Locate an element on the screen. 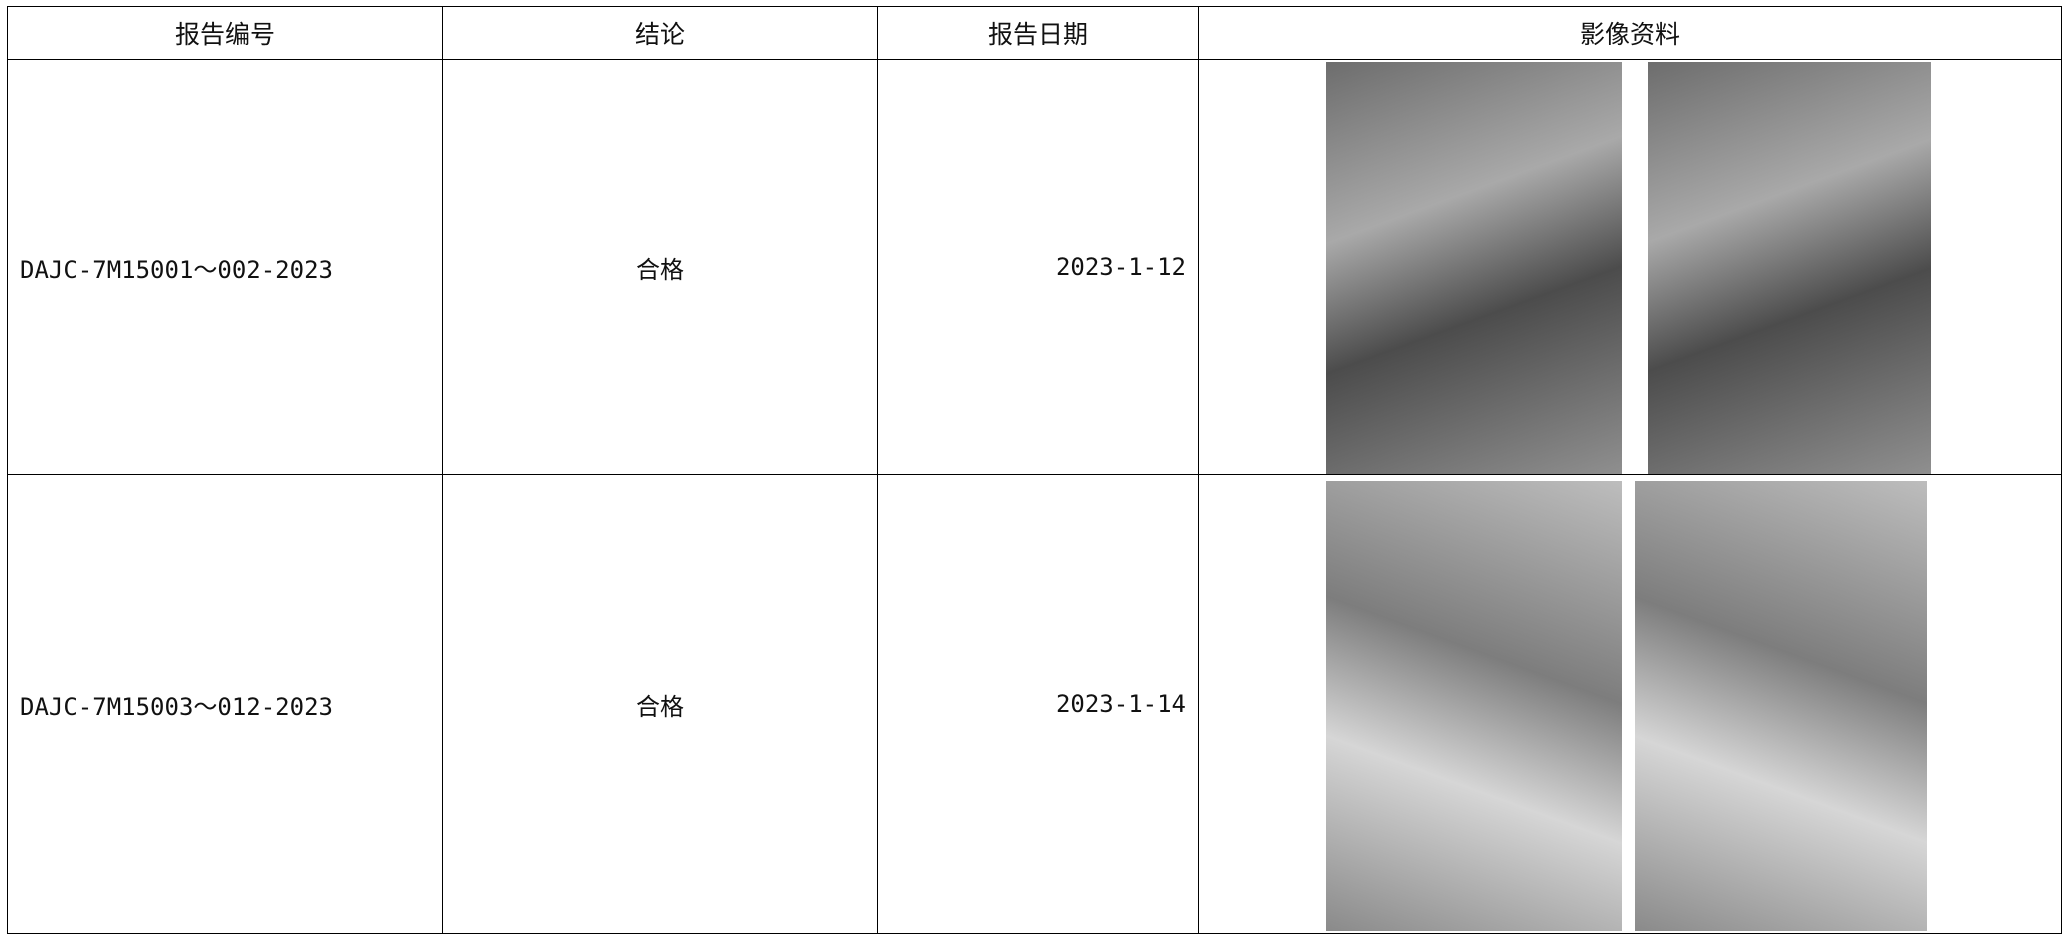  report-number: DAJC-7M15003～012-2023 is located at coordinates (225, 704).